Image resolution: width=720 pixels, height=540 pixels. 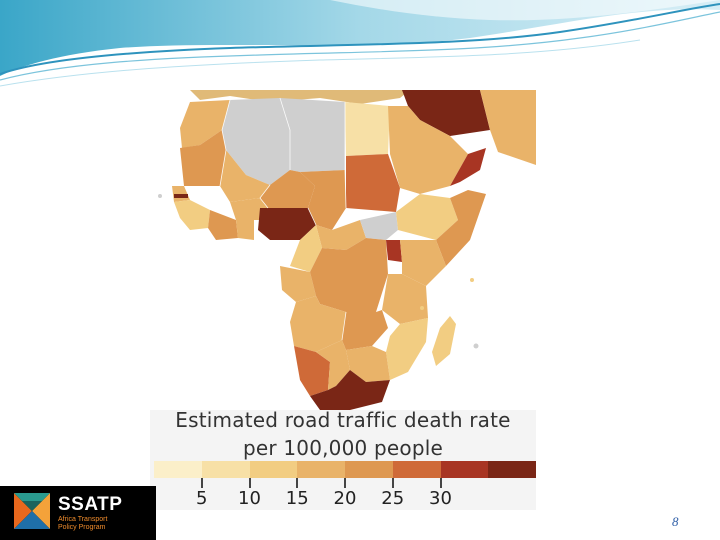 What do you see at coordinates (472, 280) in the screenshot?
I see `island-seychelles` at bounding box center [472, 280].